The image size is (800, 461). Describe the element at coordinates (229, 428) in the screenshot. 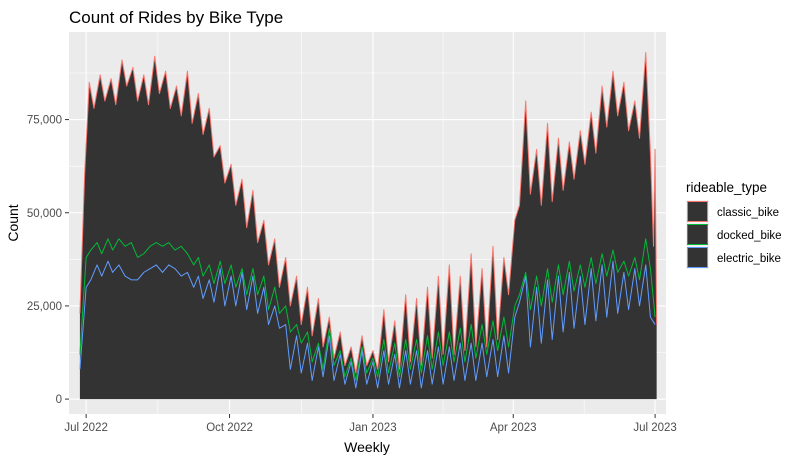

I see `x-tick-label: Oct 2022` at that location.